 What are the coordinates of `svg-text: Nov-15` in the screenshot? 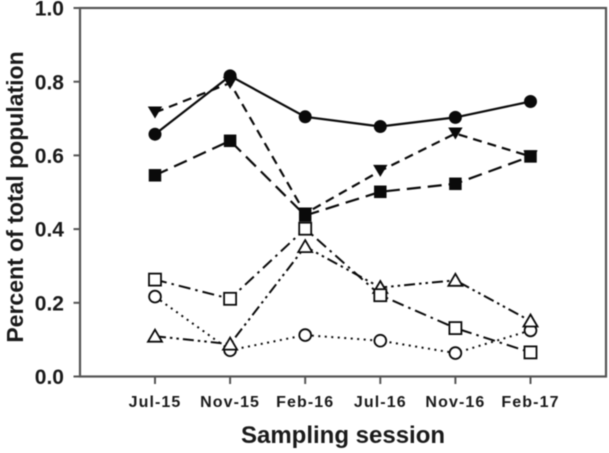 It's located at (230, 402).